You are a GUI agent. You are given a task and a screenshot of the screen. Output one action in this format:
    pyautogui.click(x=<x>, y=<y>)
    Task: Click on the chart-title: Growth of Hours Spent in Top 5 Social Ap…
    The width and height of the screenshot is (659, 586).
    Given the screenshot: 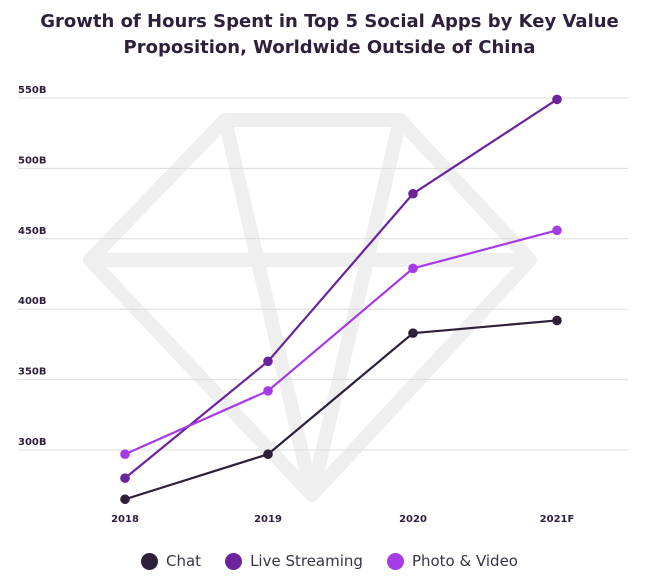 What is the action you would take?
    pyautogui.click(x=329, y=35)
    